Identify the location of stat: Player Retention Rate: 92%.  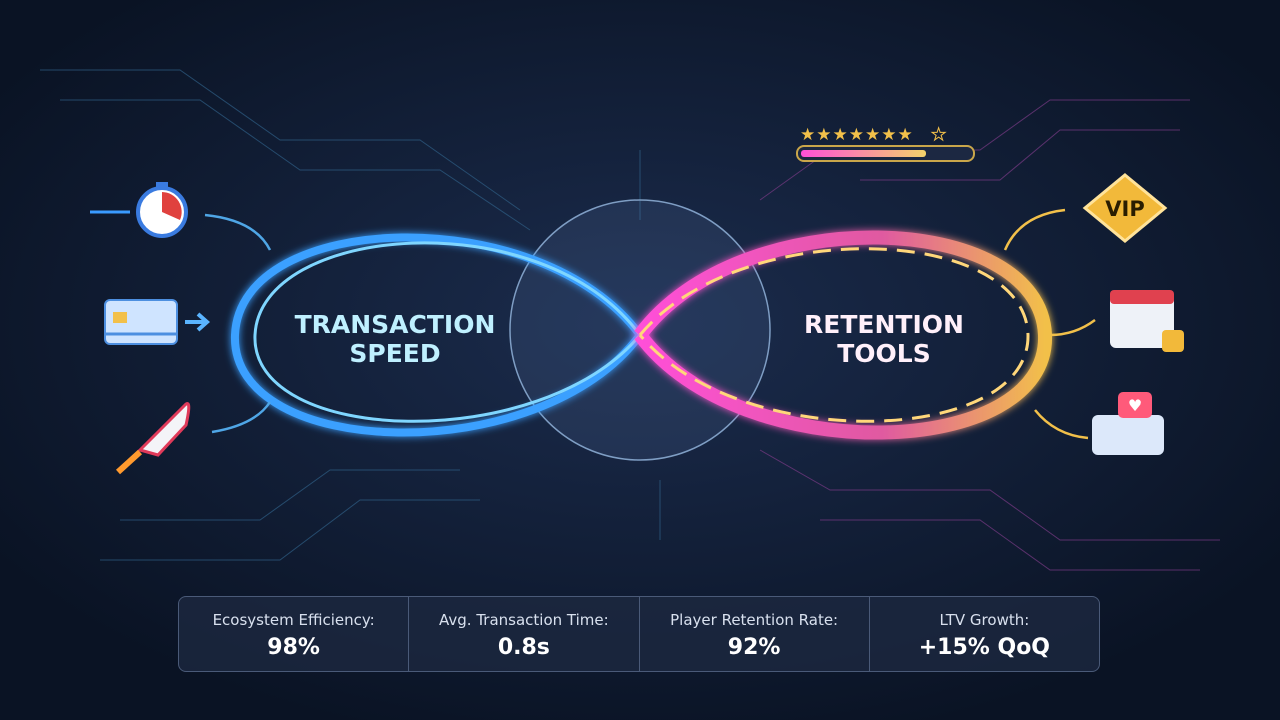
(753, 634).